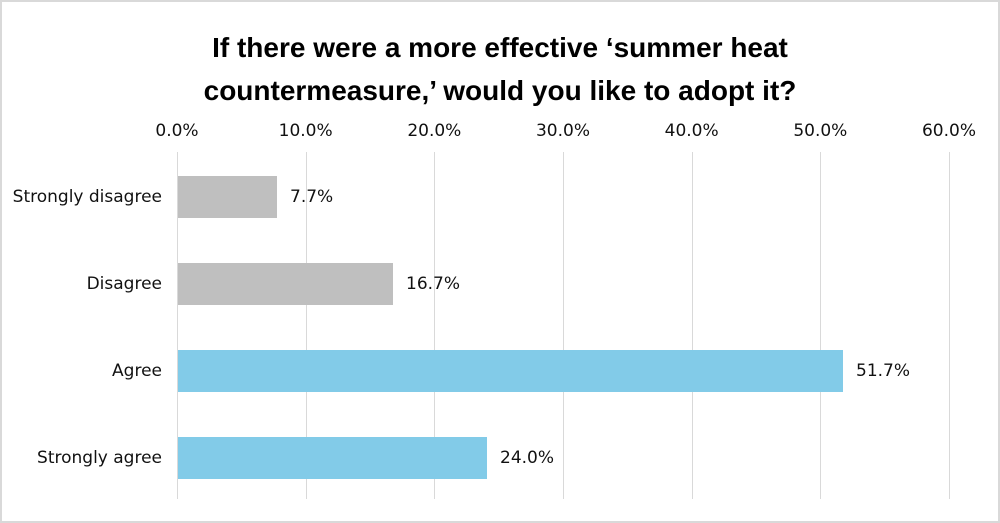 The height and width of the screenshot is (523, 1000). I want to click on bar-disagree, so click(285, 284).